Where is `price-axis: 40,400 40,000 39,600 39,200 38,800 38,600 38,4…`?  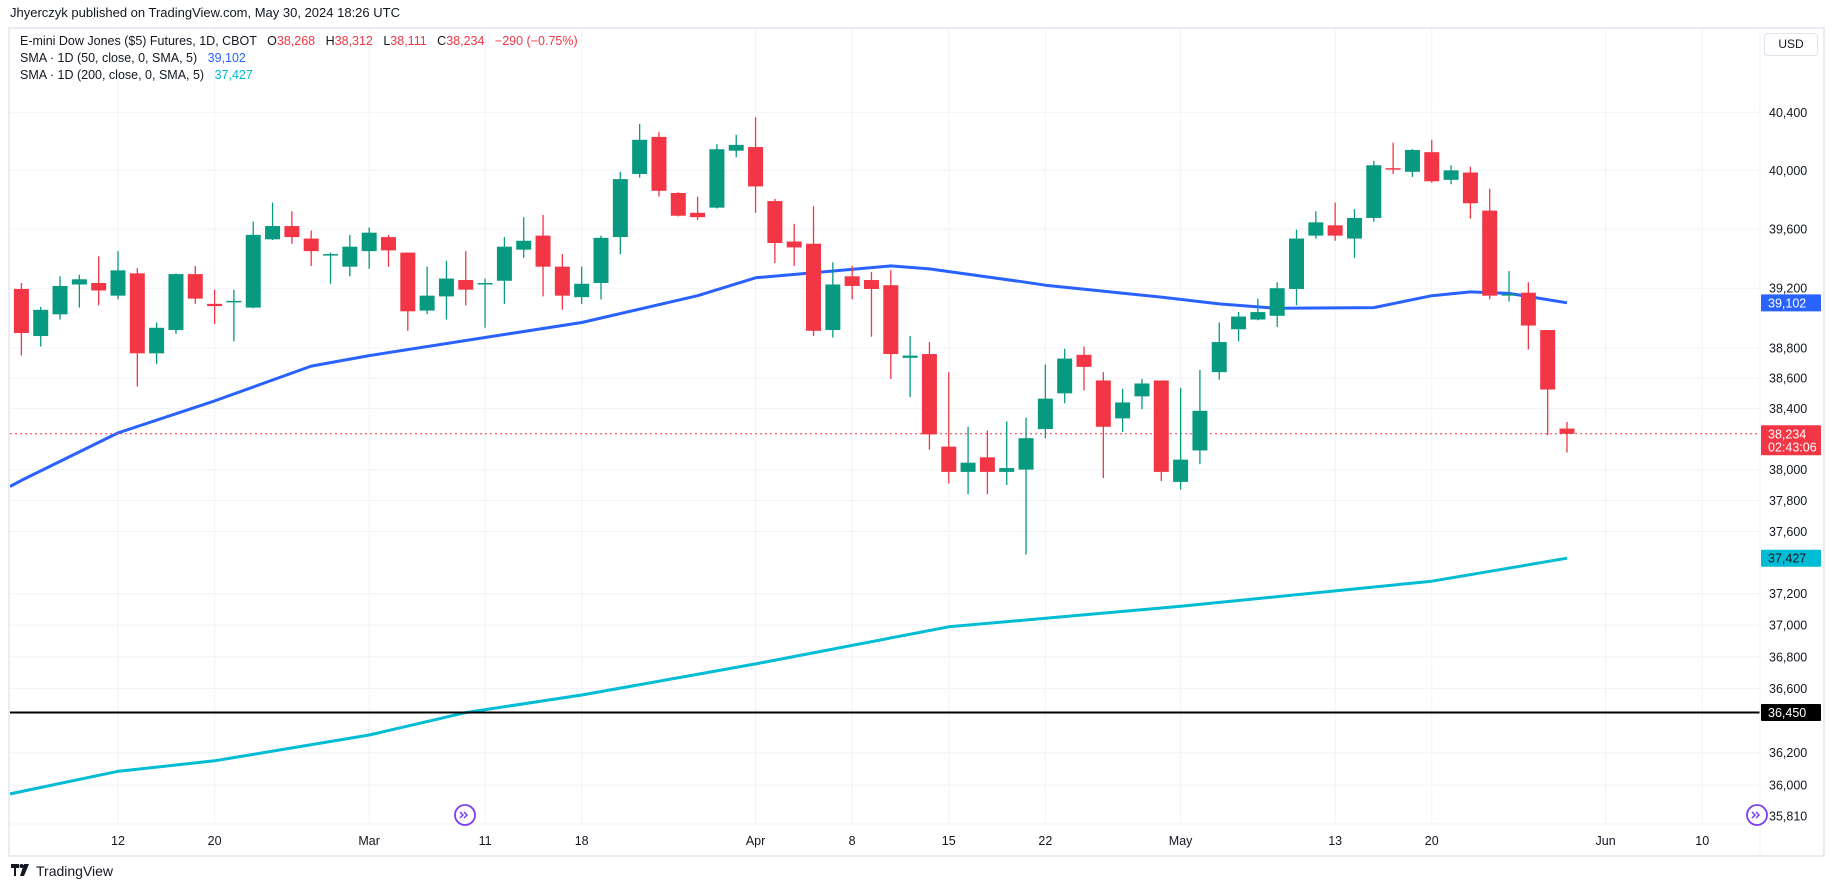
price-axis: 40,400 40,000 39,600 39,200 38,800 38,600 38,4… is located at coordinates (1791, 465).